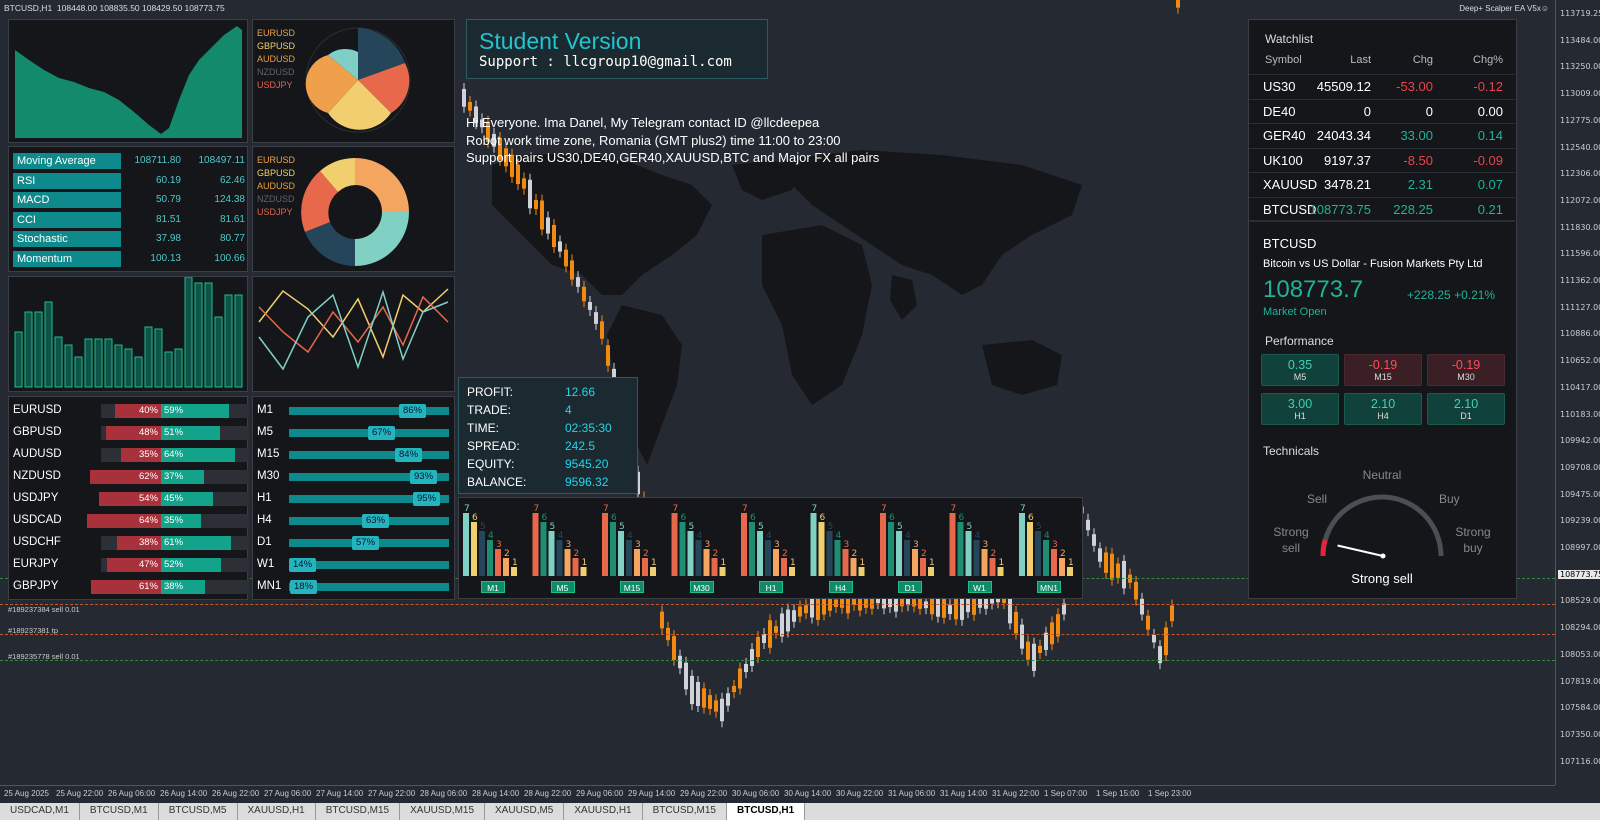 This screenshot has width=1600, height=820. Describe the element at coordinates (638, 545) in the screenshot. I see `tf-value-label: 3` at that location.